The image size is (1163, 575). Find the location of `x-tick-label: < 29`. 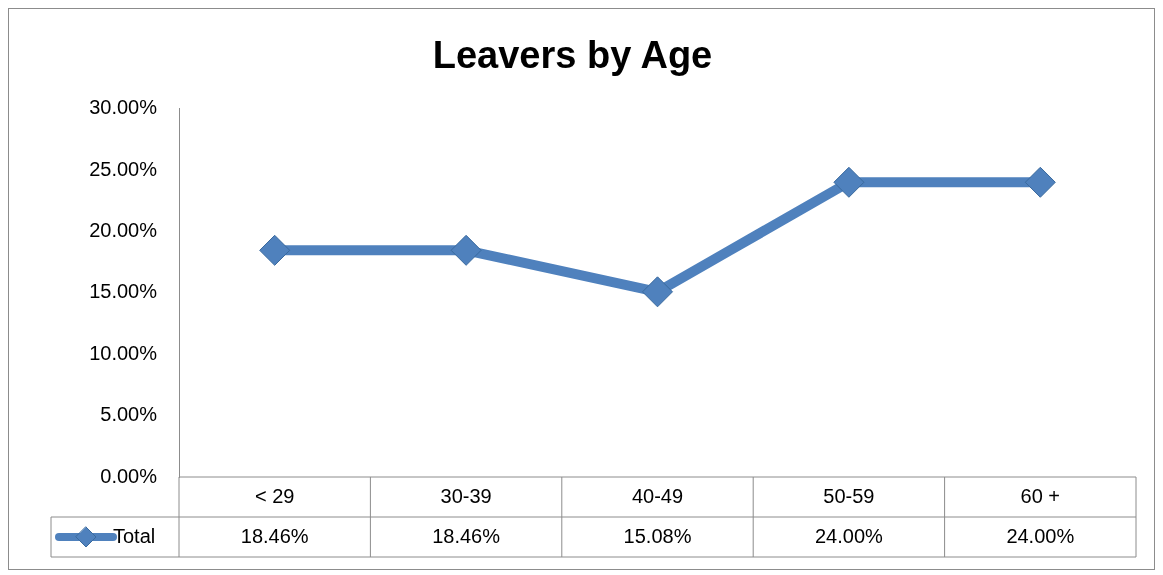

x-tick-label: < 29 is located at coordinates (274, 495).